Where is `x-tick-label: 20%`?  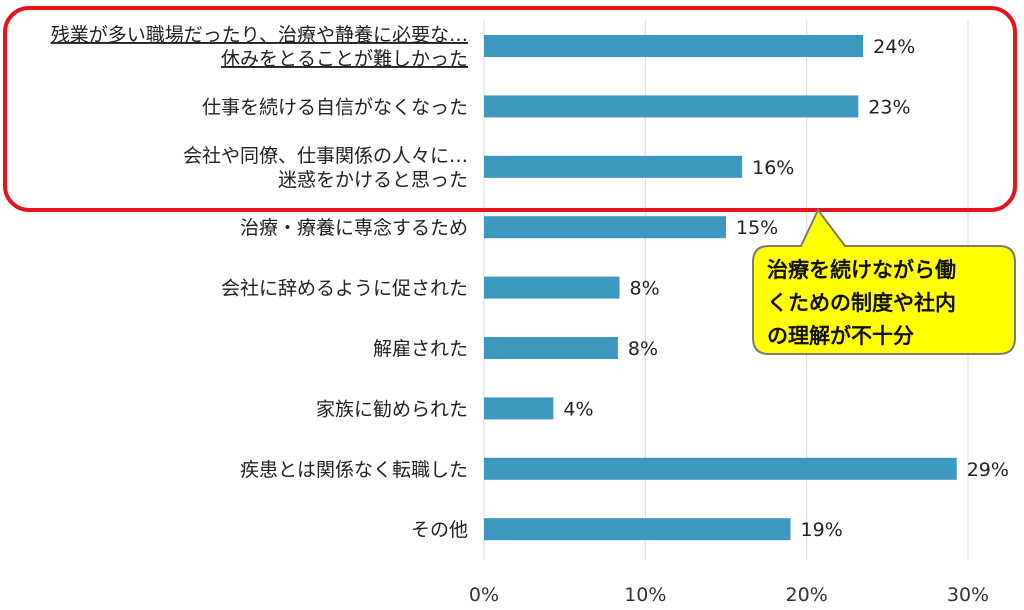 x-tick-label: 20% is located at coordinates (807, 595).